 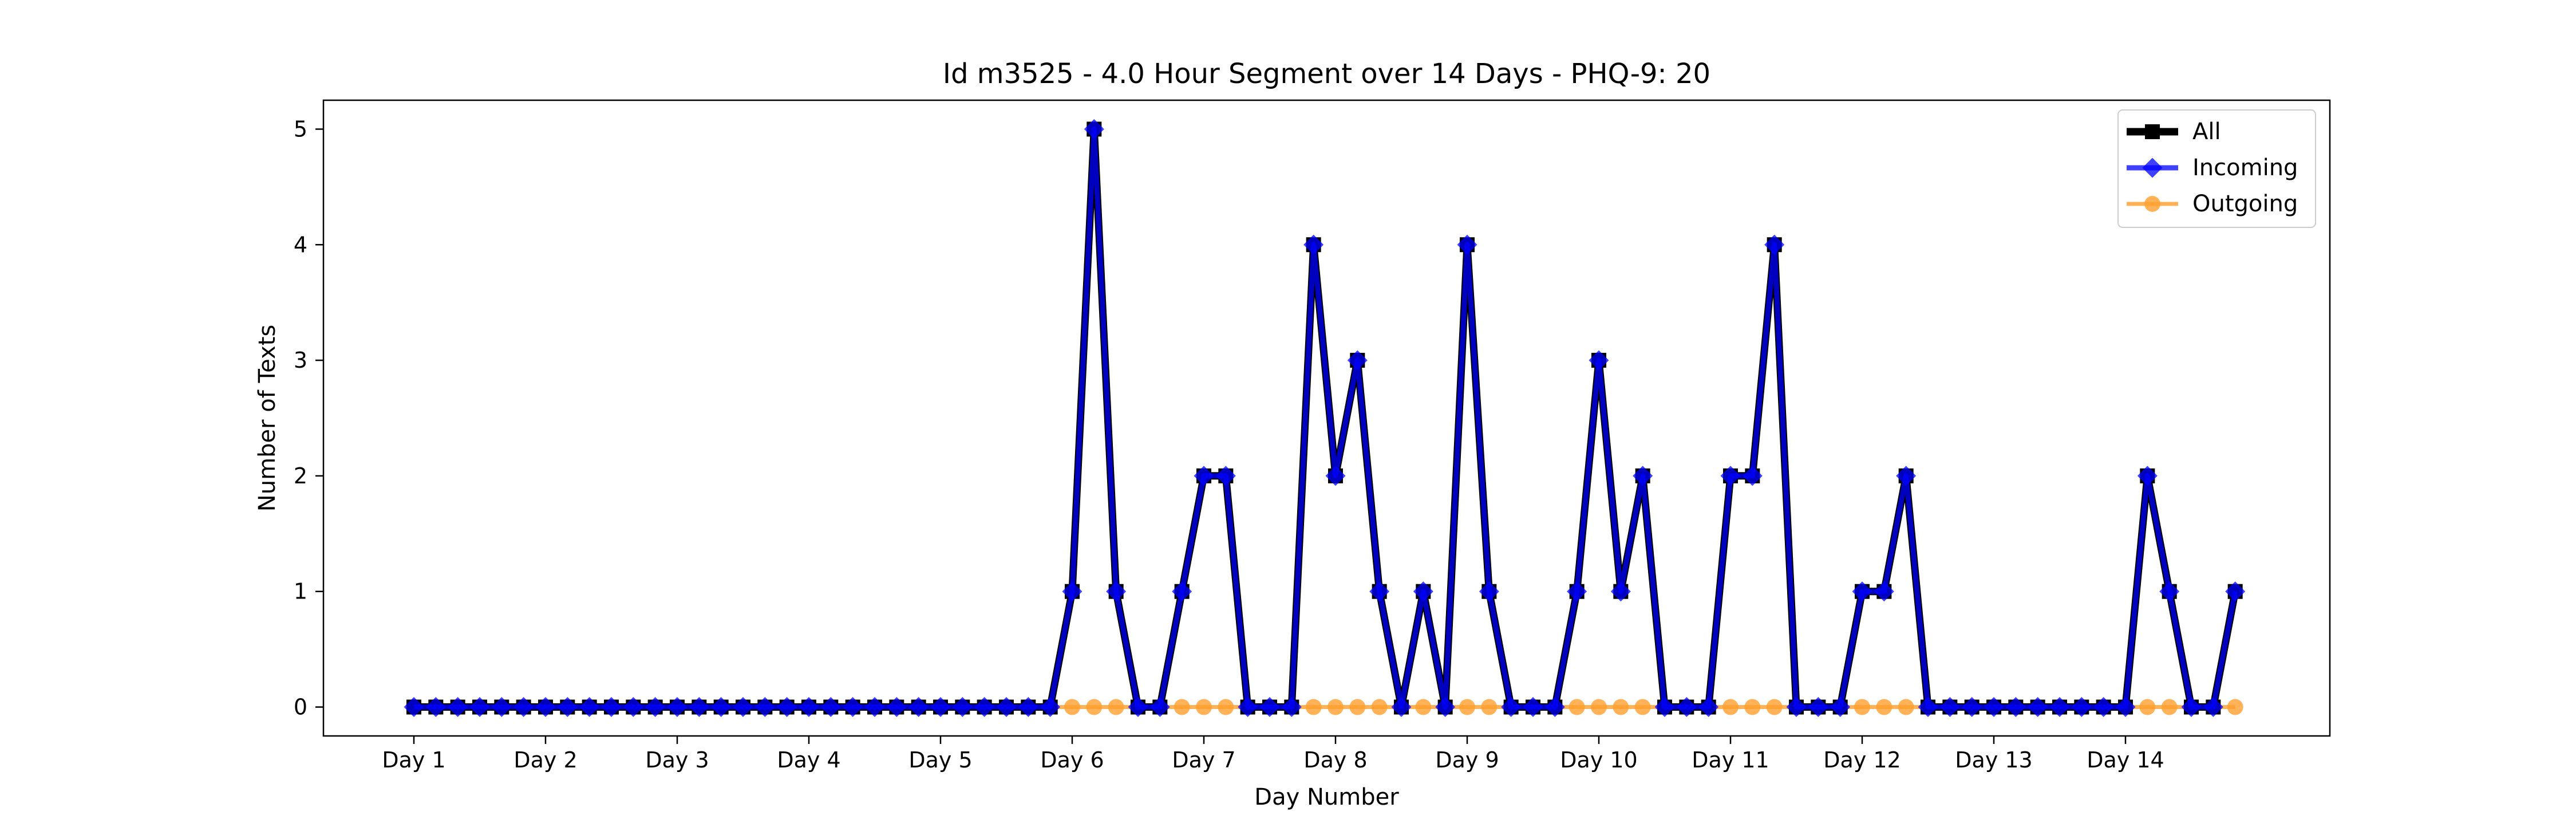 I want to click on x-tick-label: Day 1, so click(x=413, y=760).